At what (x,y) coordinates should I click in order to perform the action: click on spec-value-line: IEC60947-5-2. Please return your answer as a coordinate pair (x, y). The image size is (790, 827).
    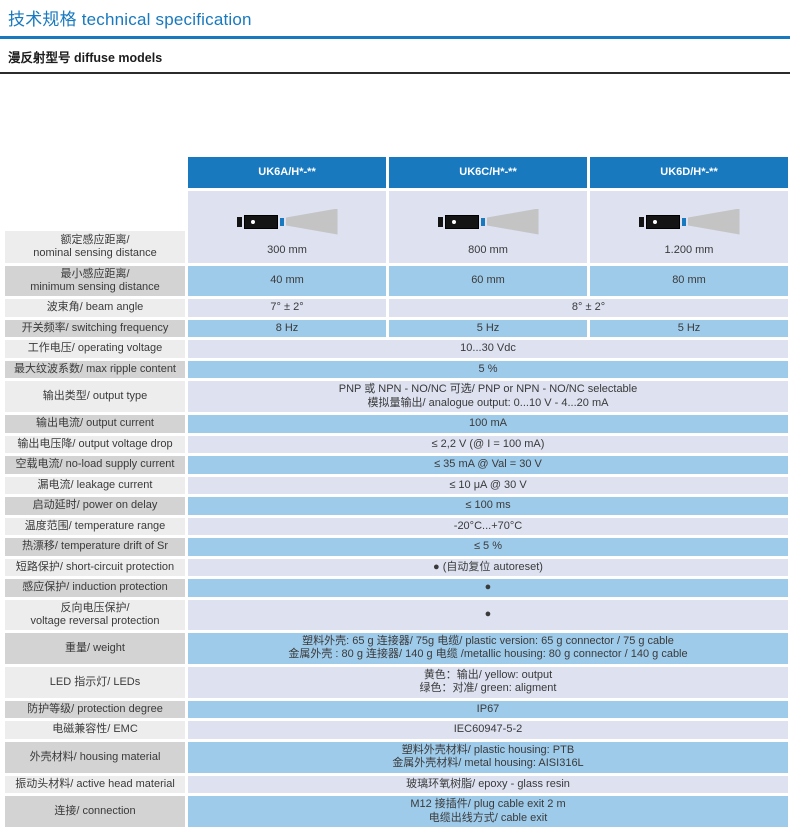
    Looking at the image, I should click on (488, 729).